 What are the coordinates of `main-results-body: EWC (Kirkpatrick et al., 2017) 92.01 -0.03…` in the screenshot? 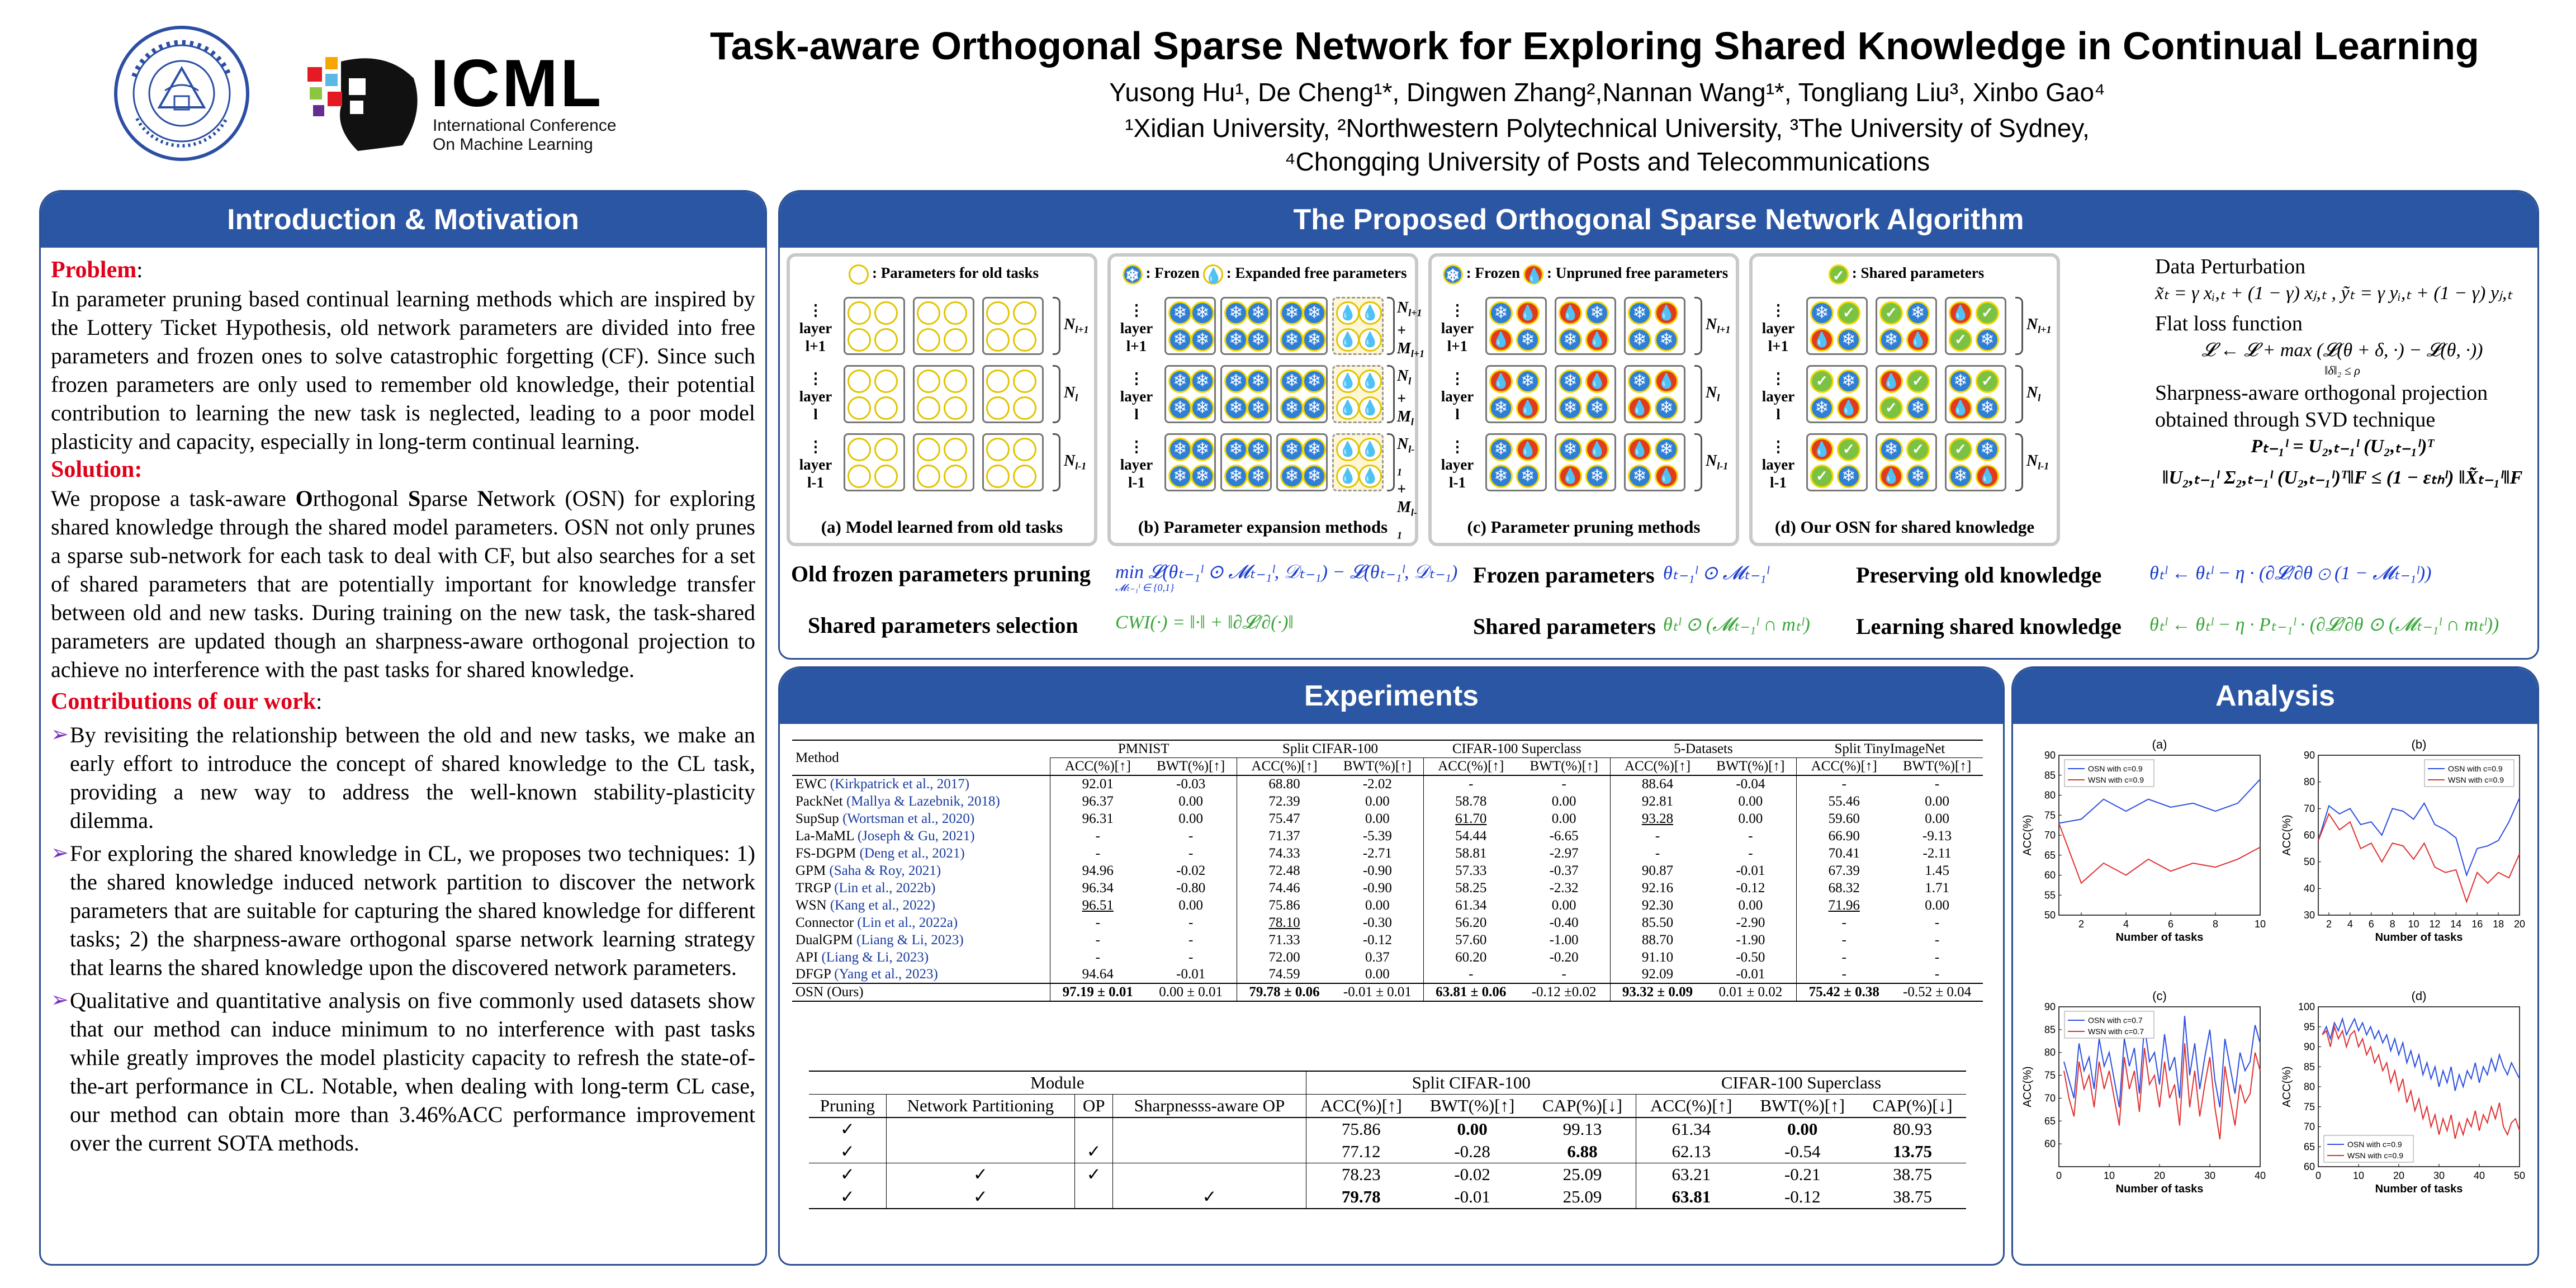 It's located at (1387, 889).